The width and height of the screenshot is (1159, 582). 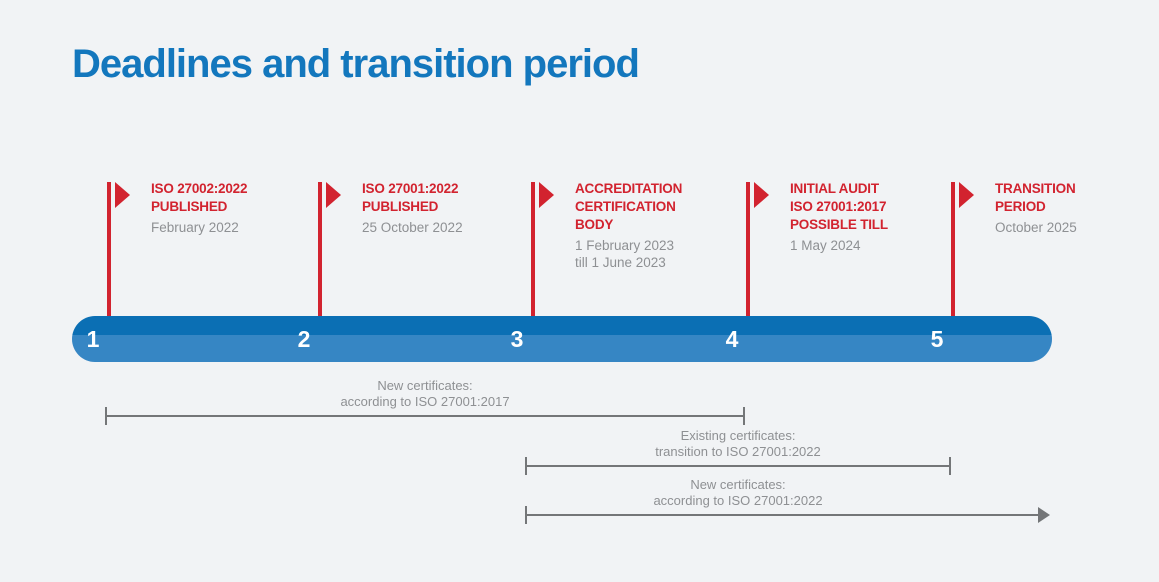 What do you see at coordinates (1077, 208) in the screenshot?
I see `milestone-label: TRANSITION PERIOD October 2025` at bounding box center [1077, 208].